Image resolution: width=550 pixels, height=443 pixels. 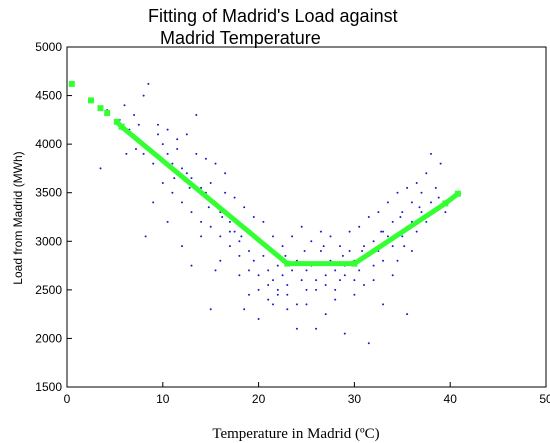 What do you see at coordinates (240, 38) in the screenshot?
I see `chart-title-line-2: Madrid Temperature` at bounding box center [240, 38].